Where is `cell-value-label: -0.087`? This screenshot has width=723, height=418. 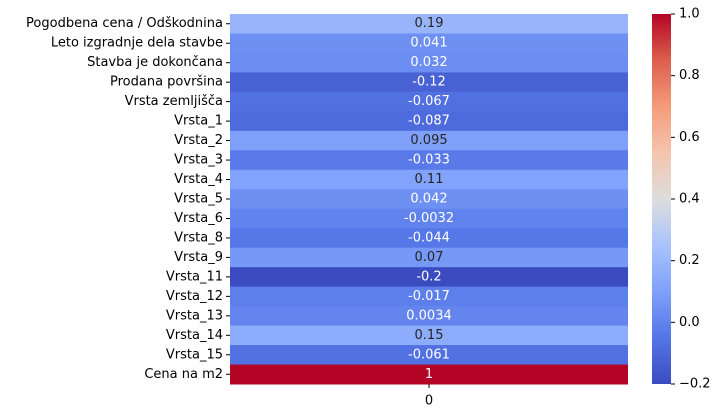 cell-value-label: -0.087 is located at coordinates (429, 121).